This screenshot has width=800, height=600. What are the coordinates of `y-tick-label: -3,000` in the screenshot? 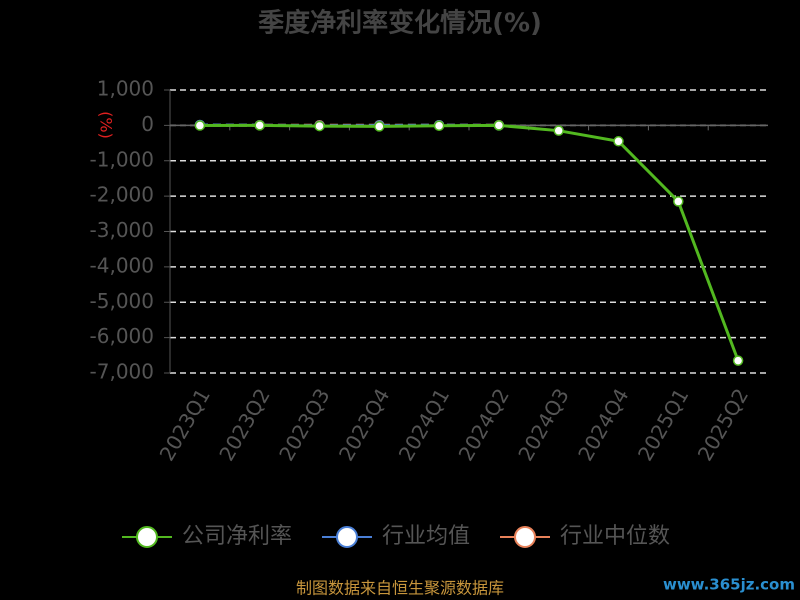 It's located at (122, 230).